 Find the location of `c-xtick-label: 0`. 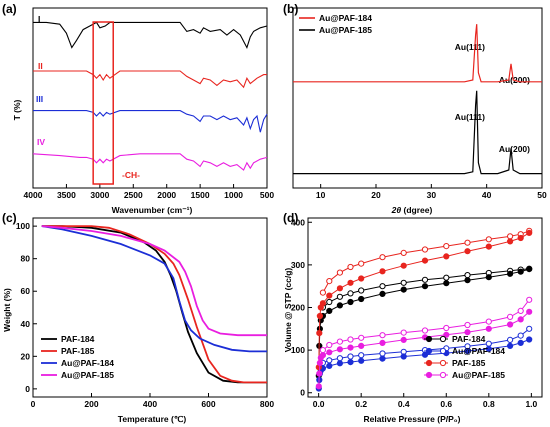

c-xtick-label: 0 is located at coordinates (33, 404).